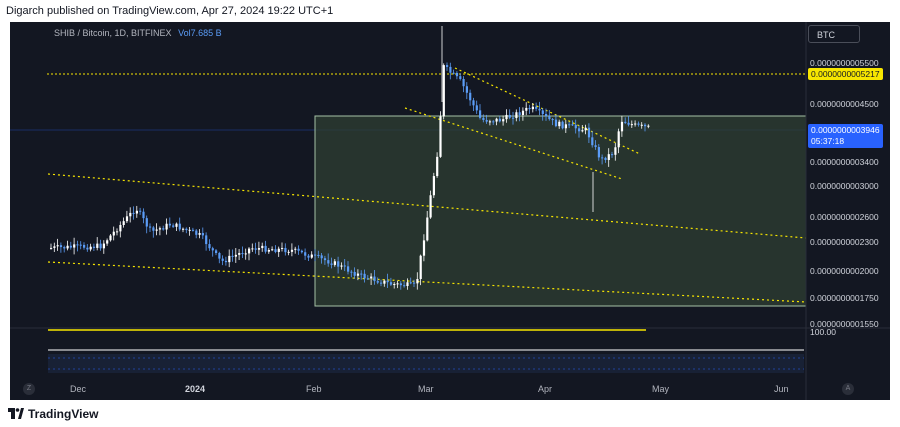 The height and width of the screenshot is (427, 900). Describe the element at coordinates (844, 162) in the screenshot. I see `price-label: 0.0000000003400` at that location.